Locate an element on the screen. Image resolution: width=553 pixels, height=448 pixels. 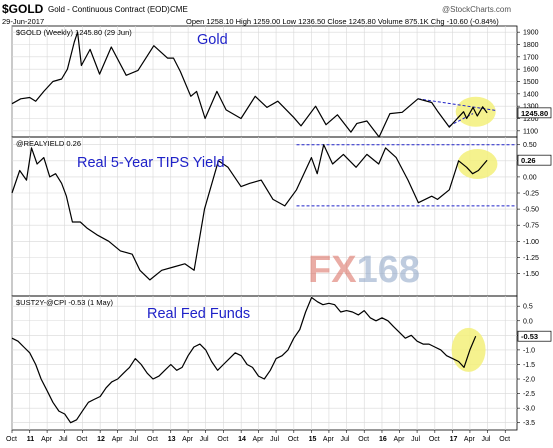
y-tick-label: -3.5 is located at coordinates (529, 423).